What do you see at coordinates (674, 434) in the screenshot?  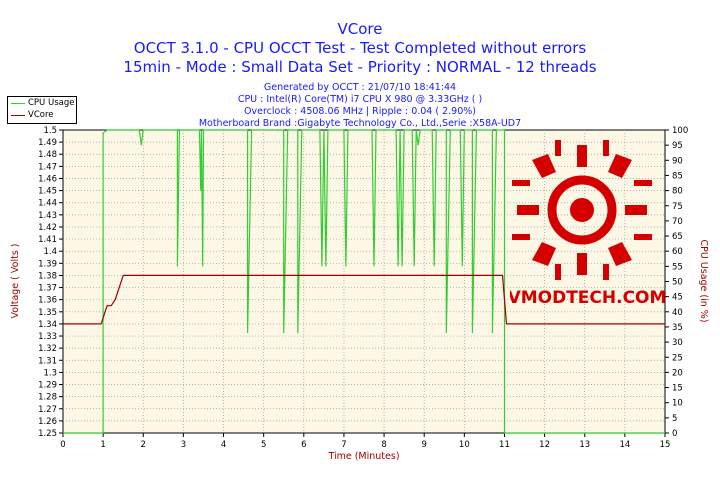 I see `y-right-tick-label: 0` at bounding box center [674, 434].